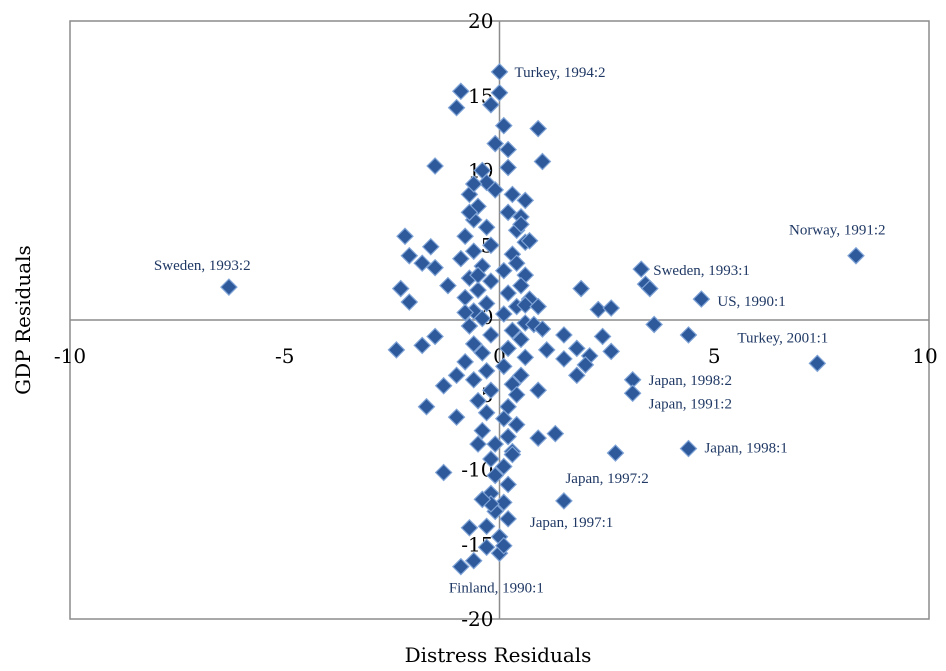 The height and width of the screenshot is (671, 946). What do you see at coordinates (606, 479) in the screenshot?
I see `point-annotation: Japan, 1997:2` at bounding box center [606, 479].